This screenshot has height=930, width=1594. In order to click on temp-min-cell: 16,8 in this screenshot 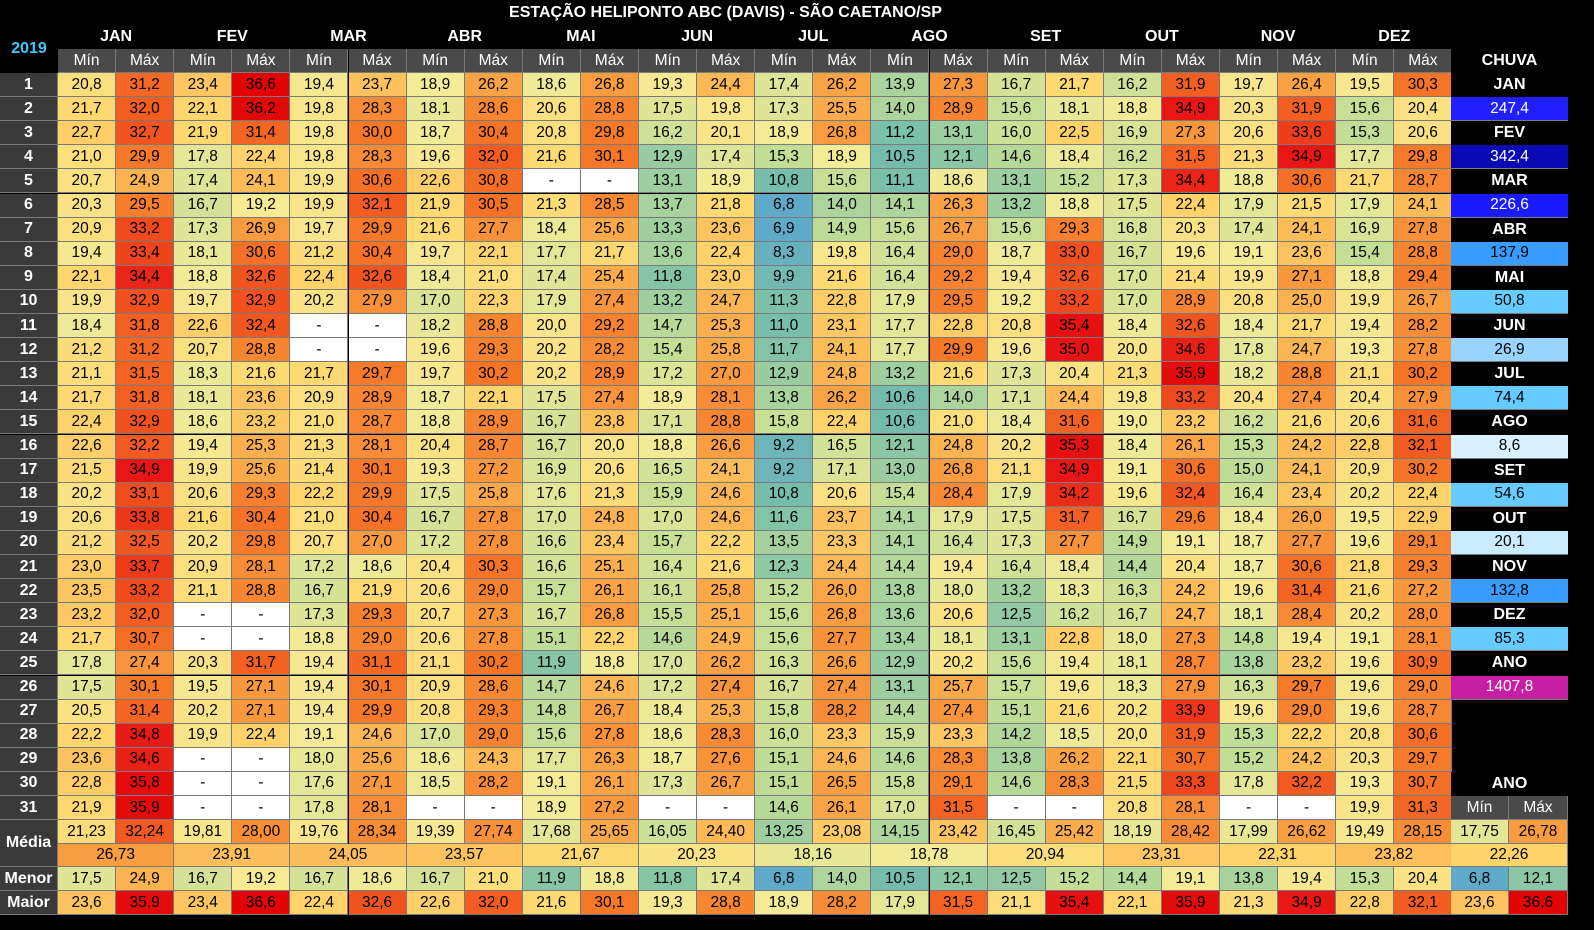, I will do `click(1132, 229)`.